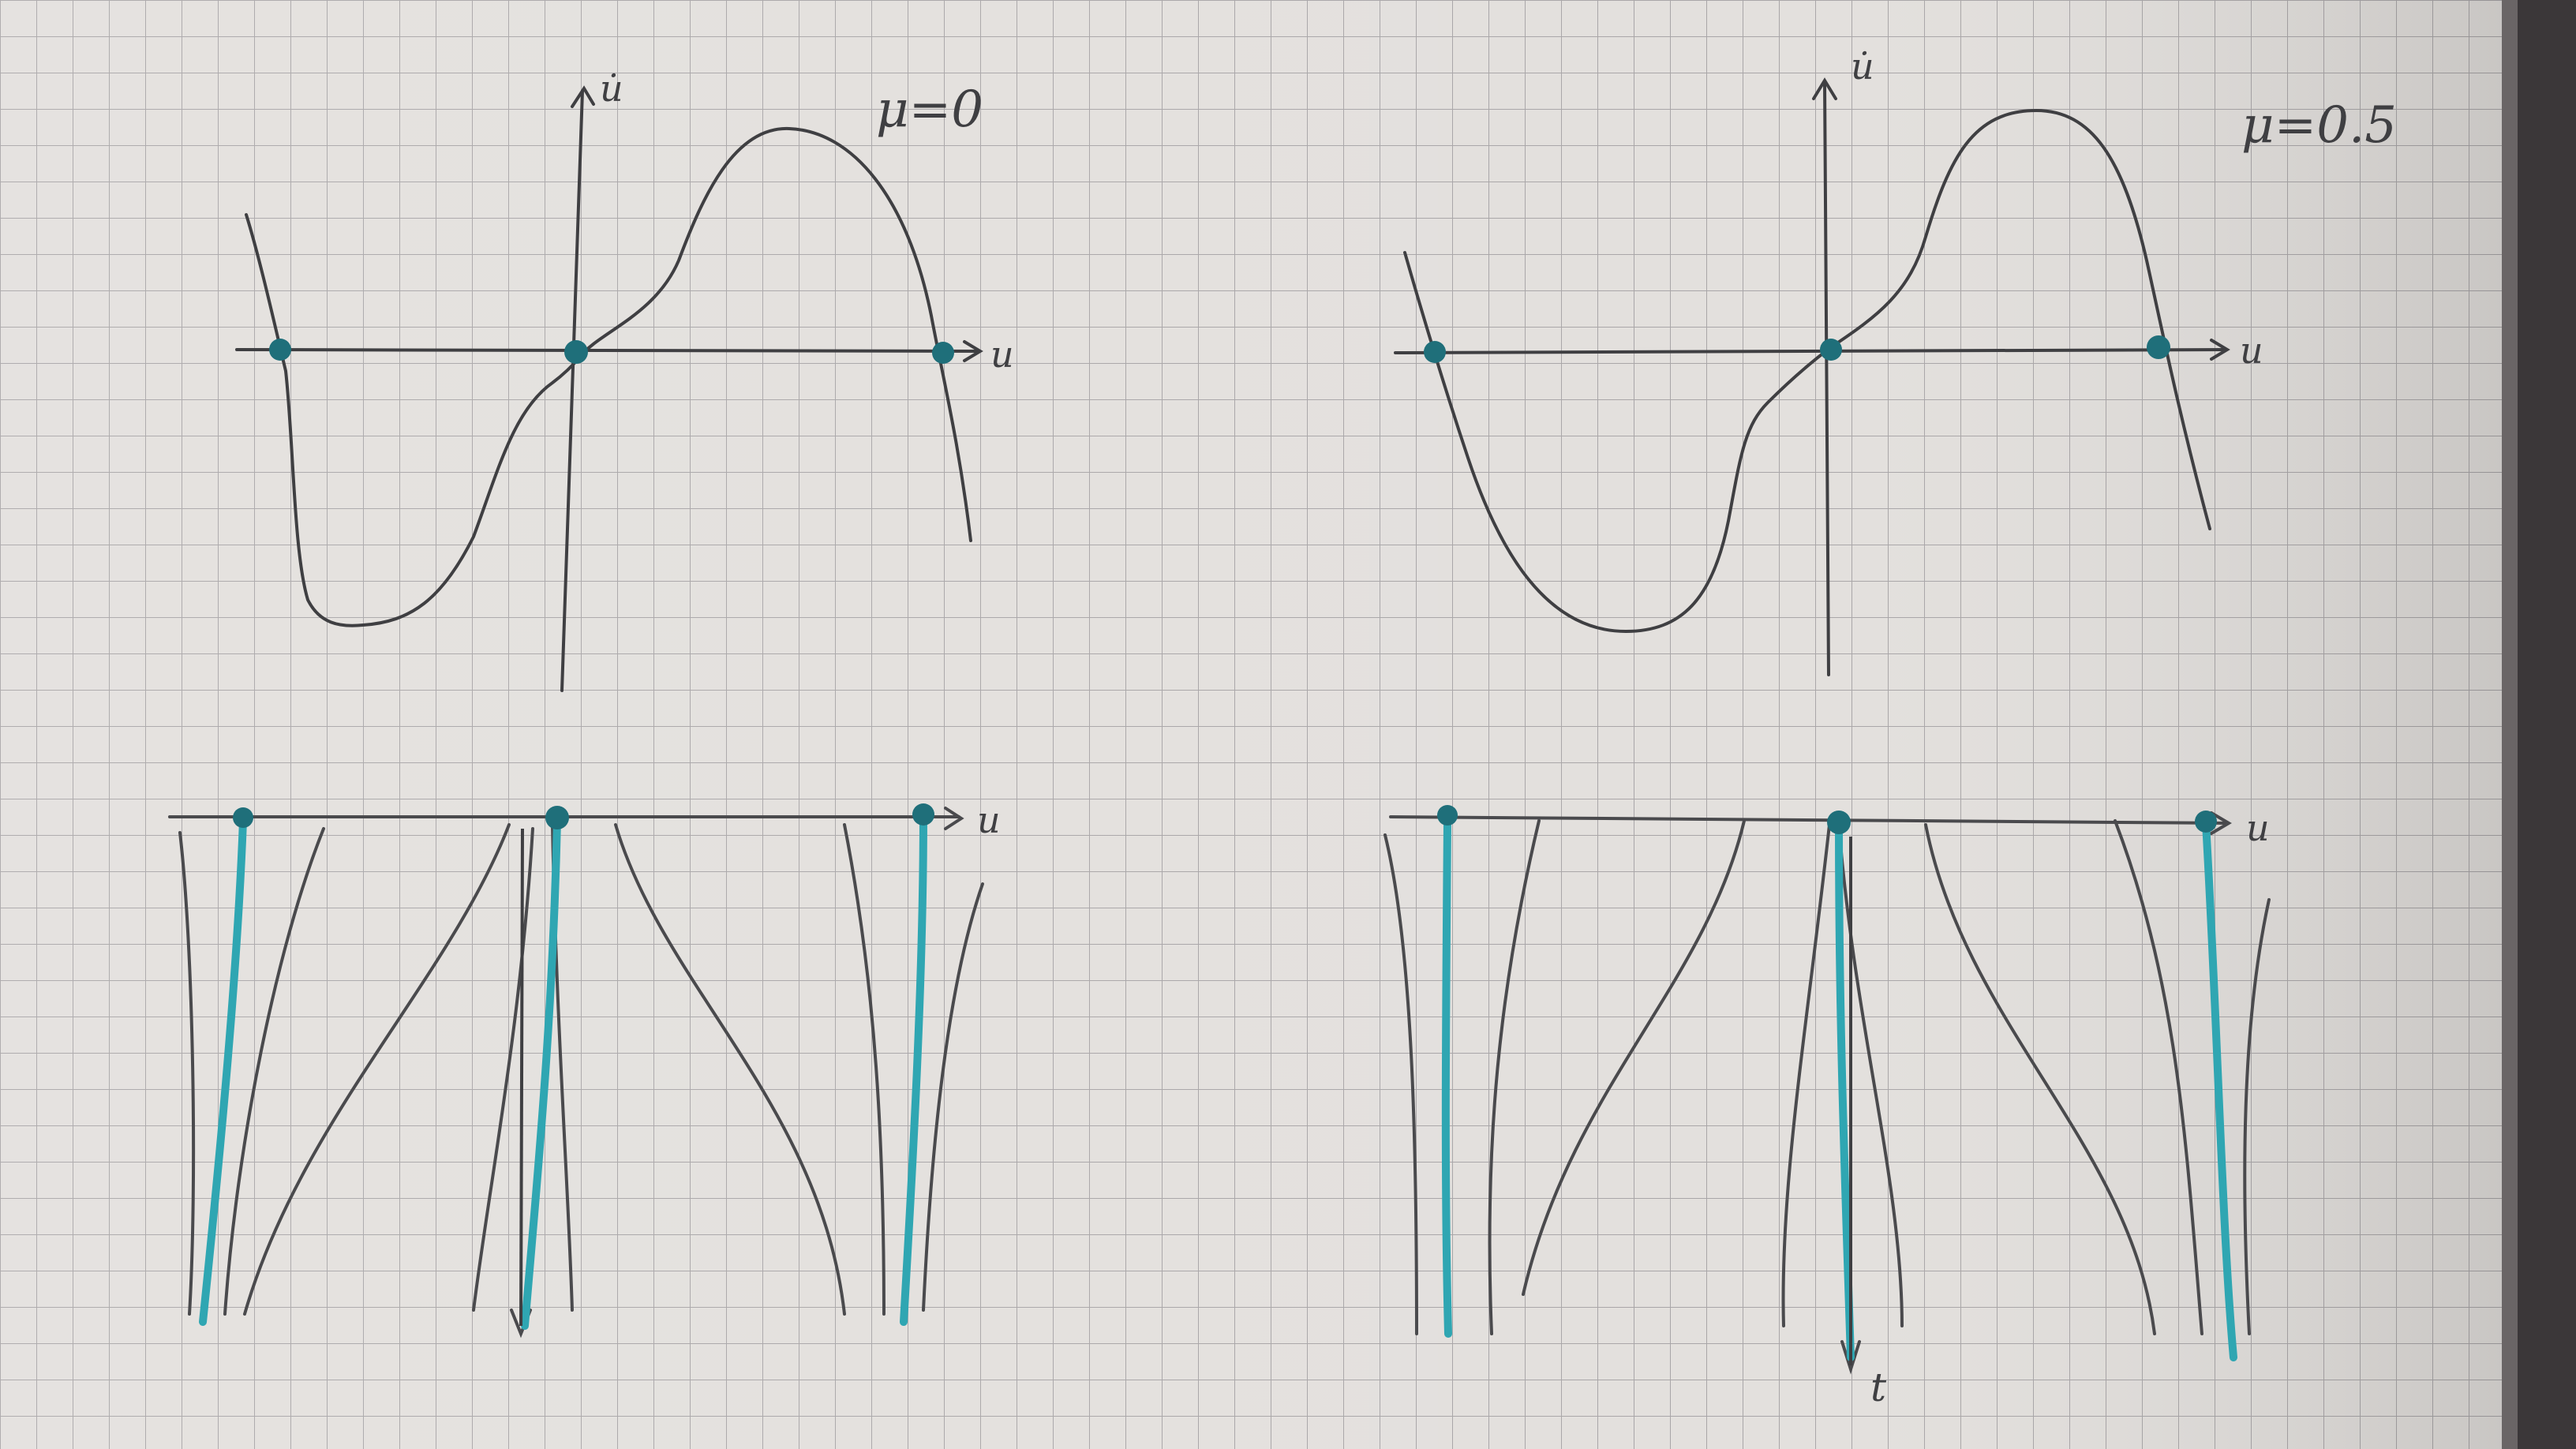 The width and height of the screenshot is (2576, 1449). I want to click on right-phase-plot, so click(1812, 376).